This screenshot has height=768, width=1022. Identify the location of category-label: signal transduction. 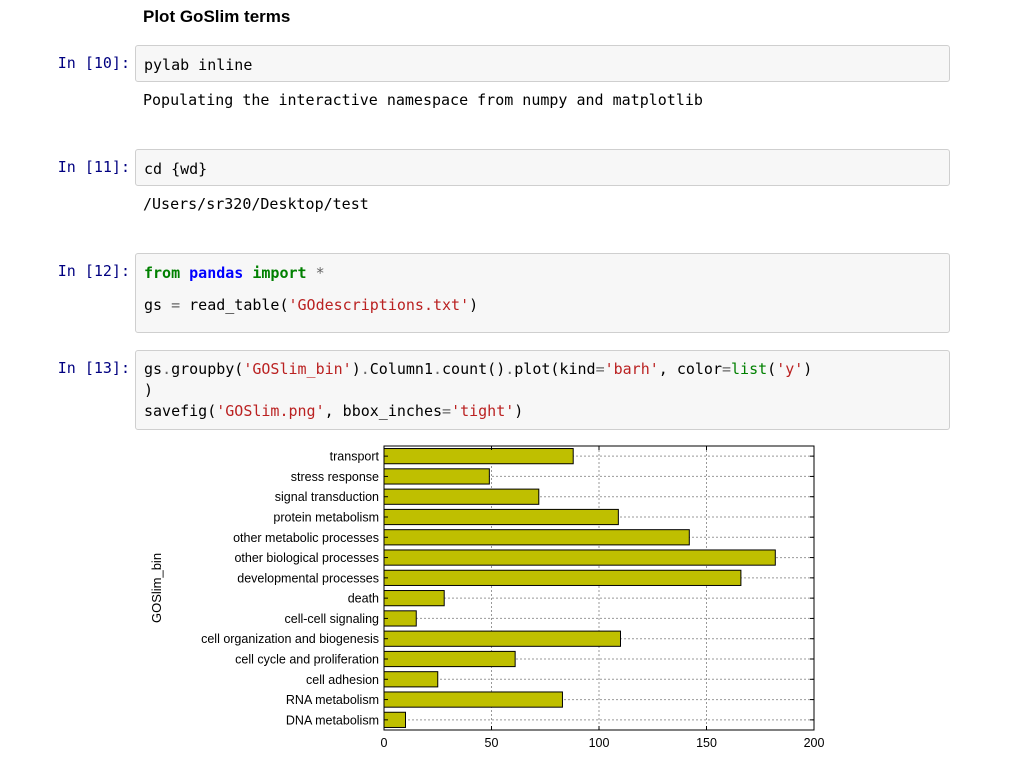
(327, 497).